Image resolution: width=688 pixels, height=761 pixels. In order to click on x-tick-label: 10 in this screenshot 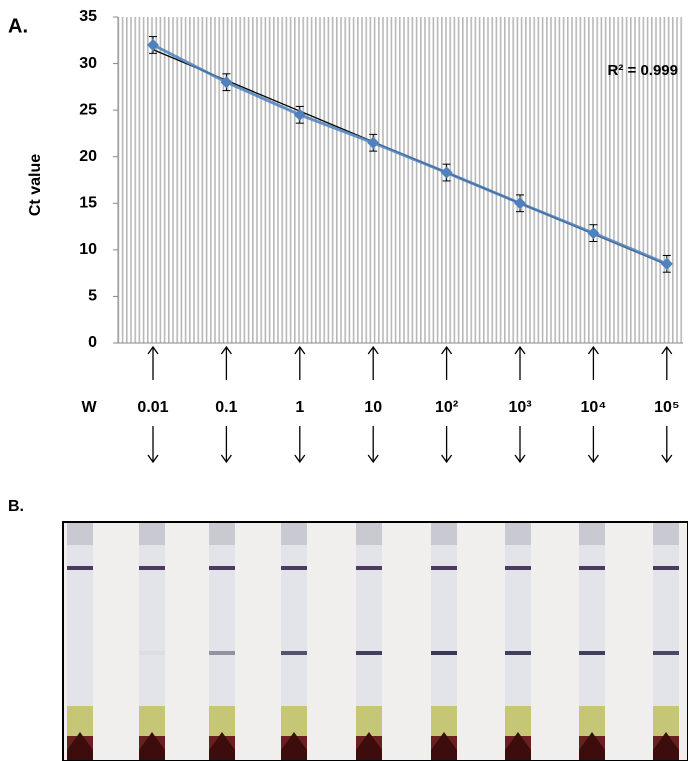, I will do `click(373, 407)`.